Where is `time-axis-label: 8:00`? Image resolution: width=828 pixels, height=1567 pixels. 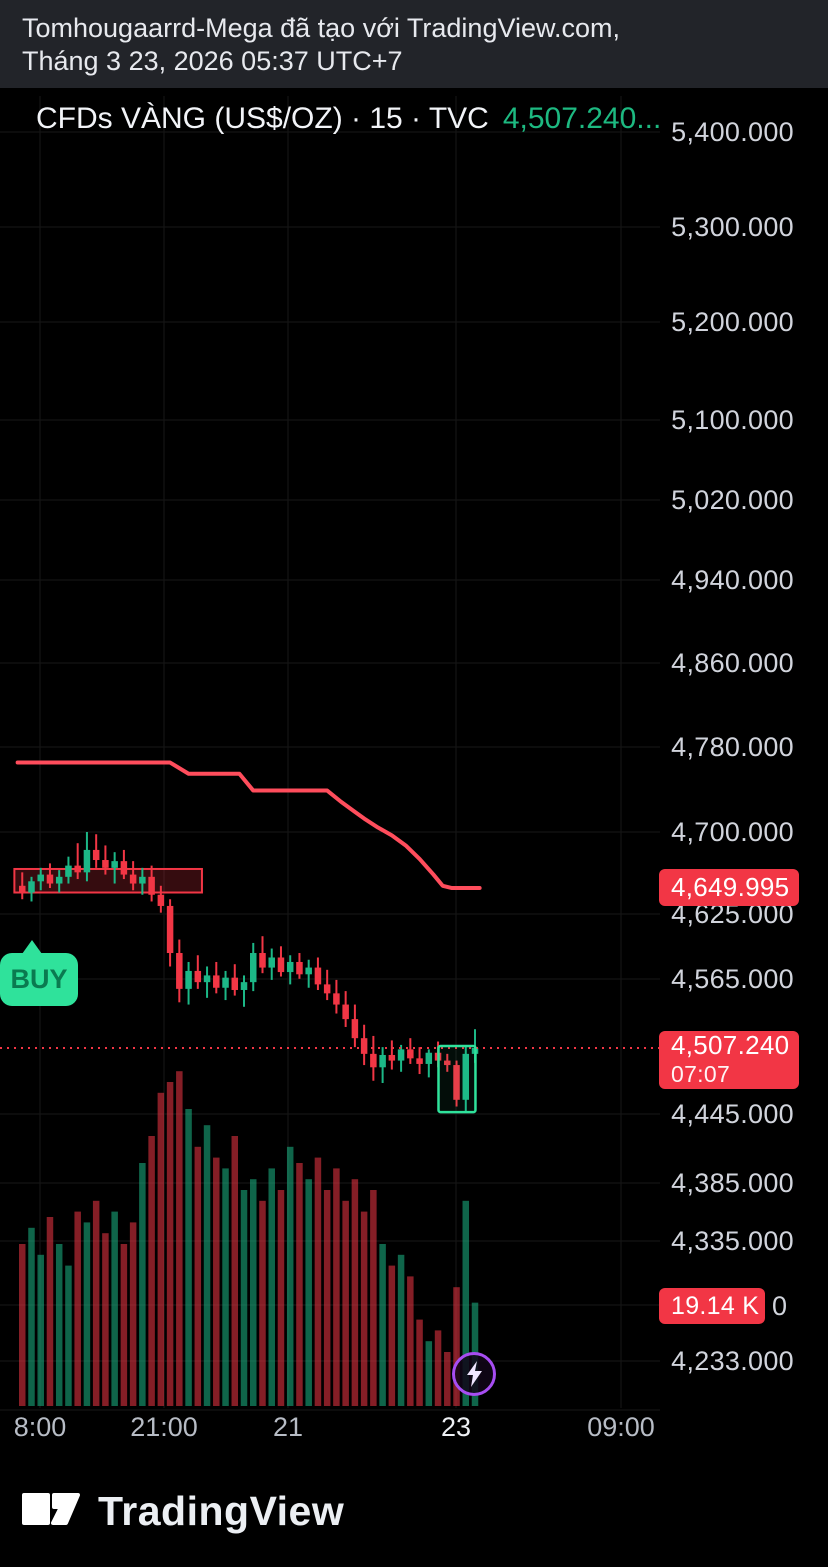 time-axis-label: 8:00 is located at coordinates (40, 1427).